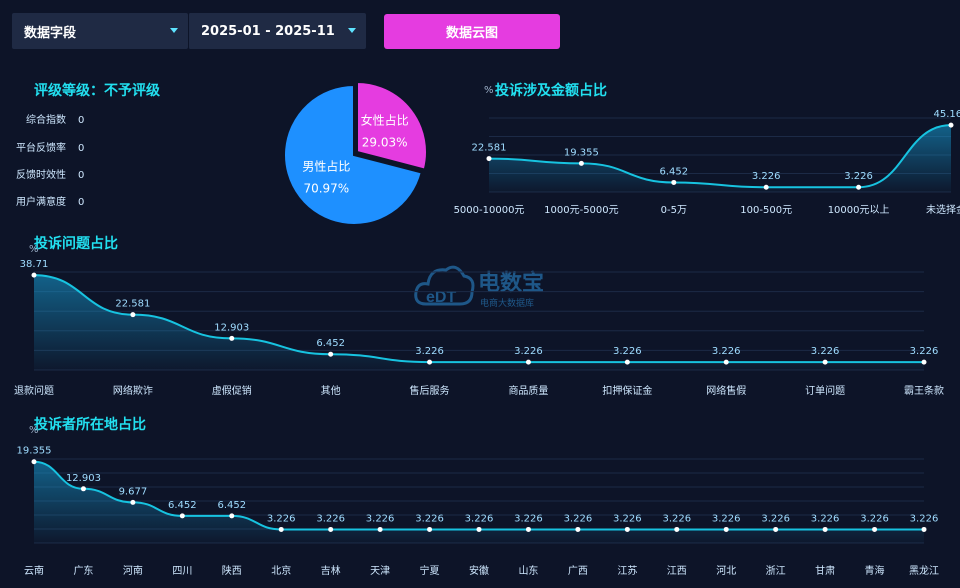  Describe the element at coordinates (430, 570) in the screenshot. I see `x-tick-label: 宁夏` at that location.